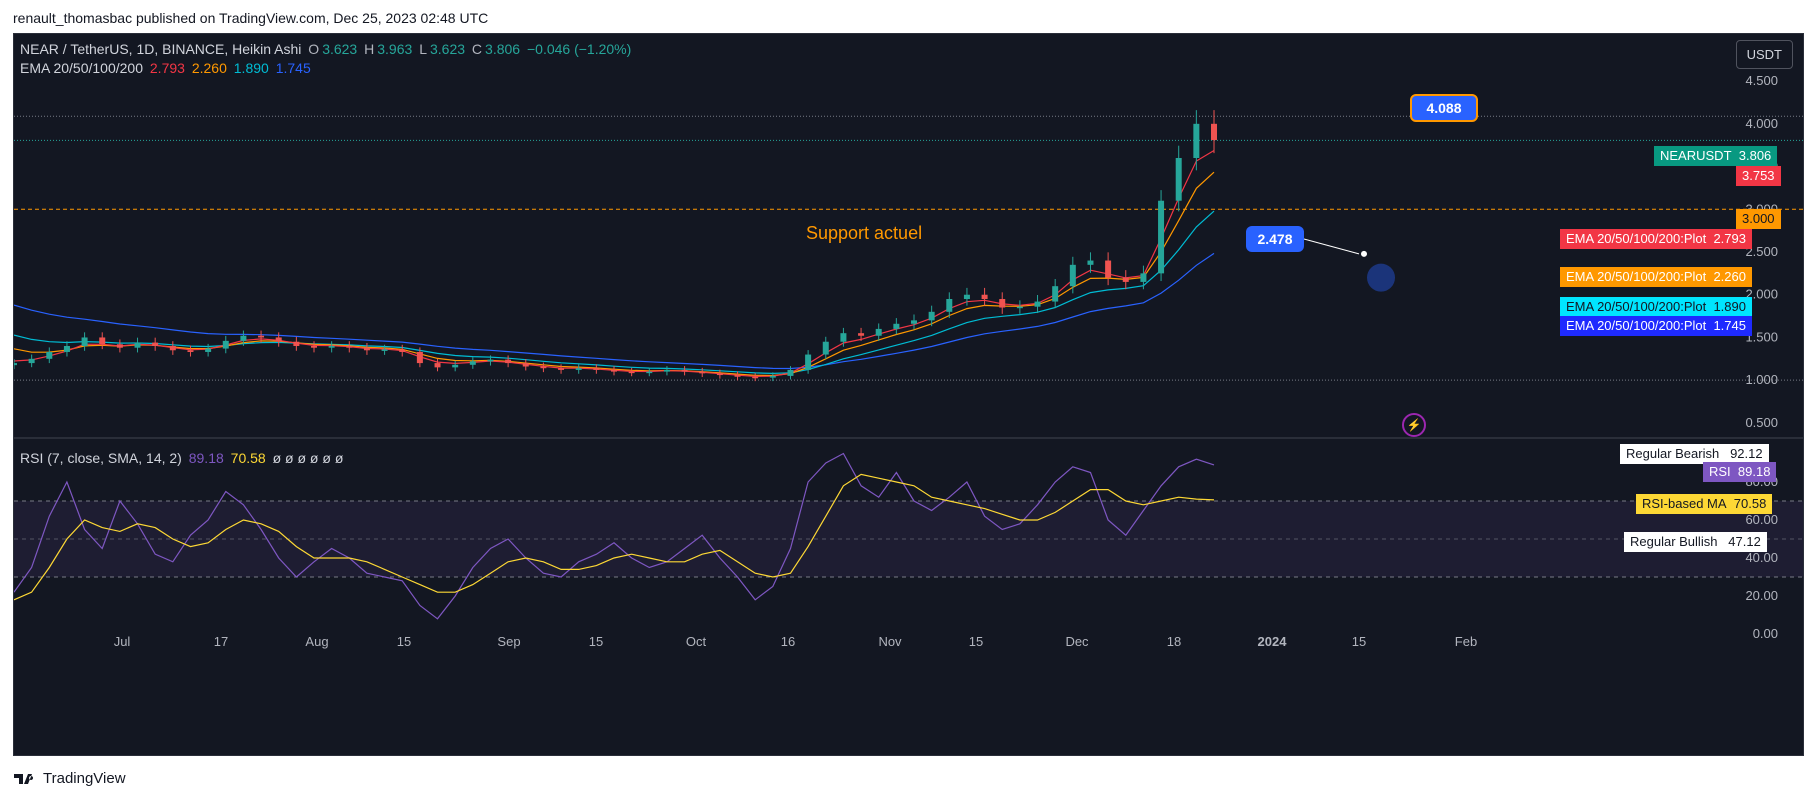 The height and width of the screenshot is (802, 1814). What do you see at coordinates (696, 641) in the screenshot?
I see `time-tick-label: Oct` at bounding box center [696, 641].